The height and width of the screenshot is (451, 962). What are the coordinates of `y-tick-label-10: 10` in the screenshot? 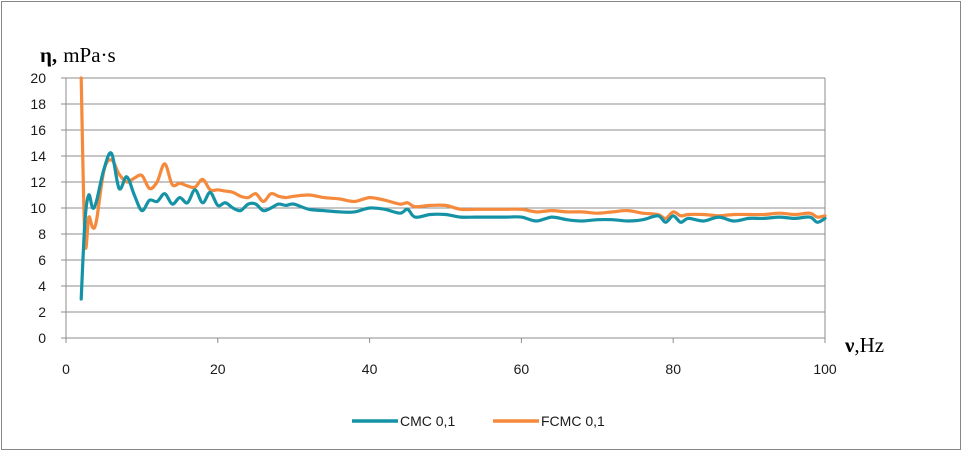 It's located at (38, 208).